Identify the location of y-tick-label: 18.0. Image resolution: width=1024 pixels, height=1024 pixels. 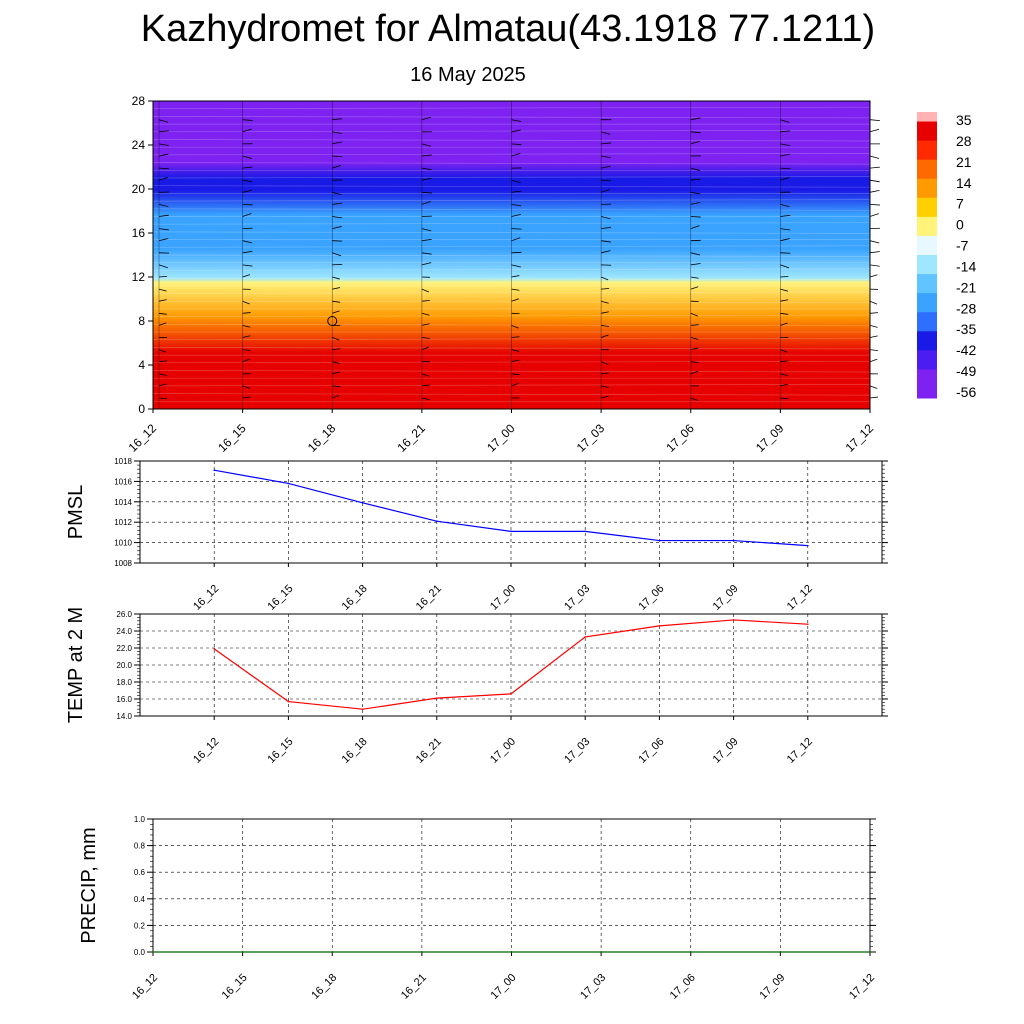
(124, 682).